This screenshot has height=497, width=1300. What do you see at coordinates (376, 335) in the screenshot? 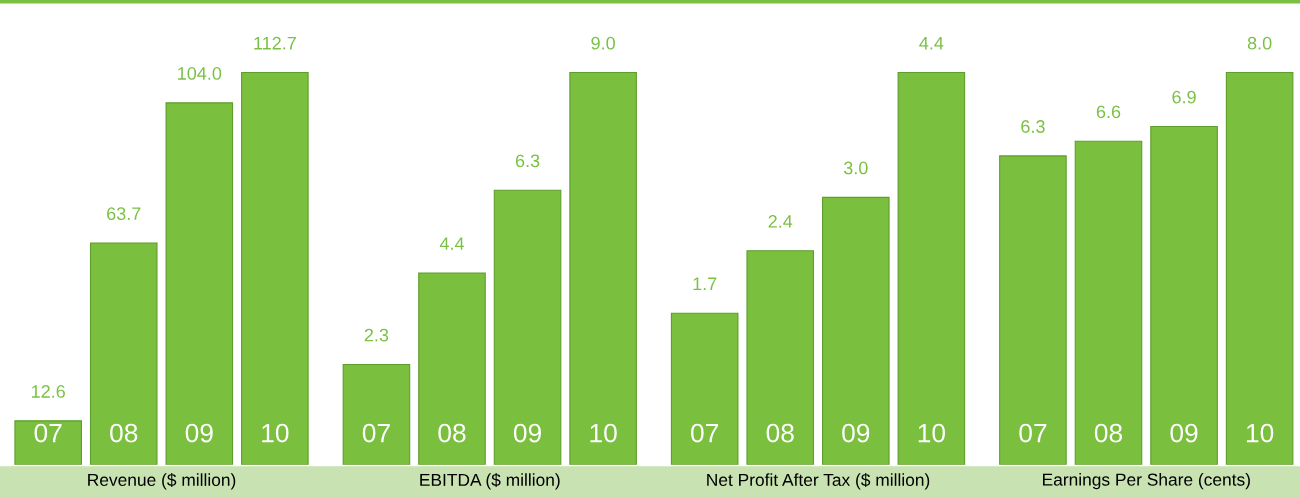
I see `data-label: 2.3` at bounding box center [376, 335].